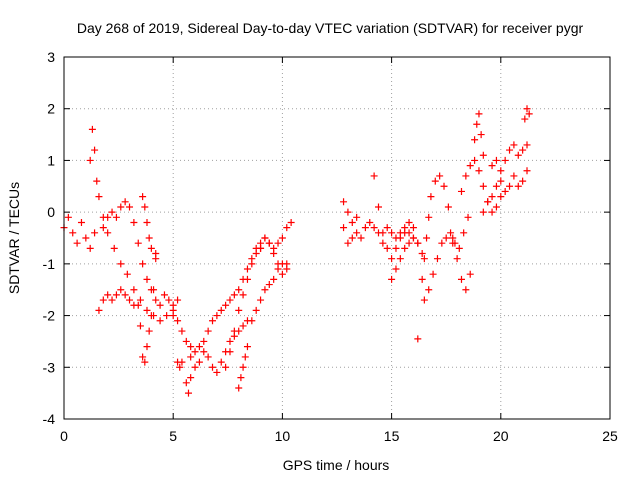 This screenshot has width=640, height=480. I want to click on y-axis-label: SDTVAR / TECUs, so click(14, 238).